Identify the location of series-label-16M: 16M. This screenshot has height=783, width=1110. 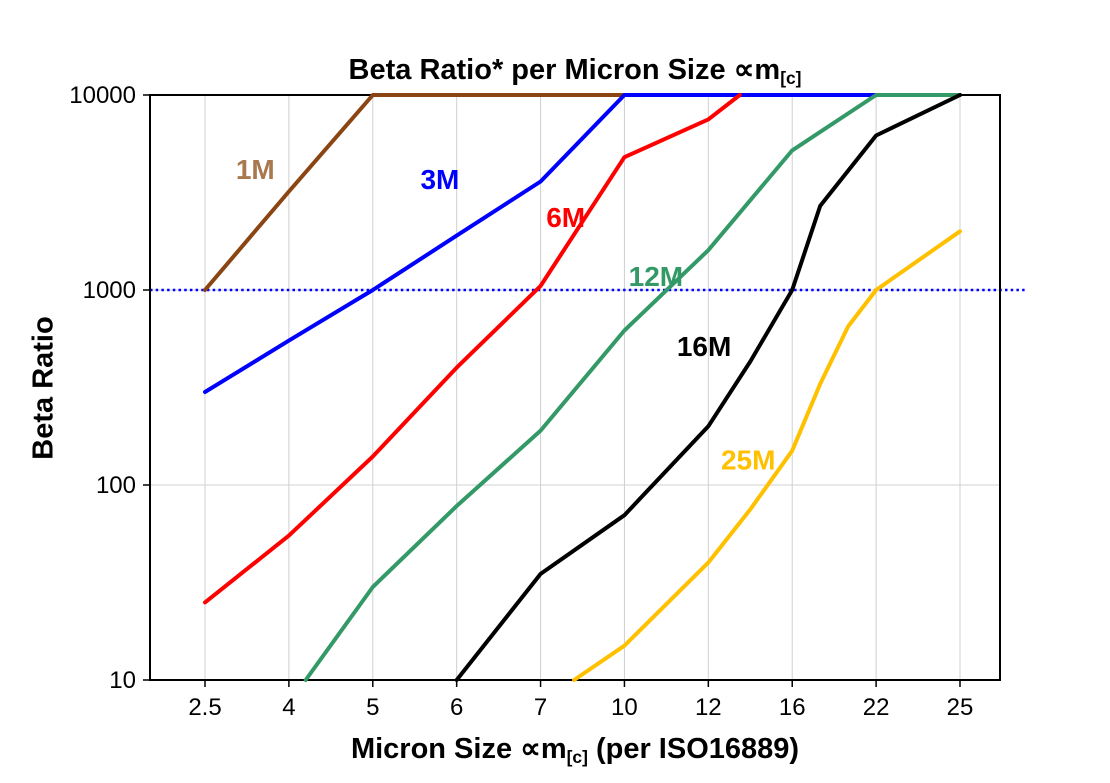
(704, 346).